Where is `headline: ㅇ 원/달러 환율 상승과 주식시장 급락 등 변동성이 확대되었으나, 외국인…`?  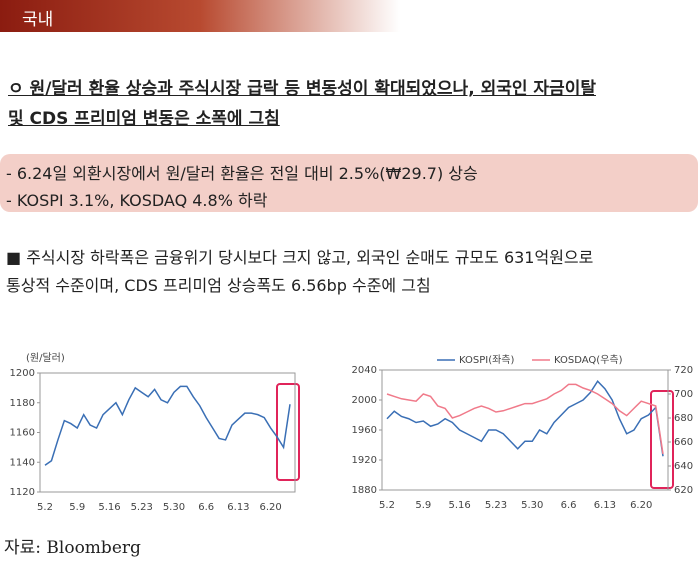 headline: ㅇ 원/달러 환율 상승과 주식시장 급락 등 변동성이 확대되었으나, 외국인… is located at coordinates (302, 89).